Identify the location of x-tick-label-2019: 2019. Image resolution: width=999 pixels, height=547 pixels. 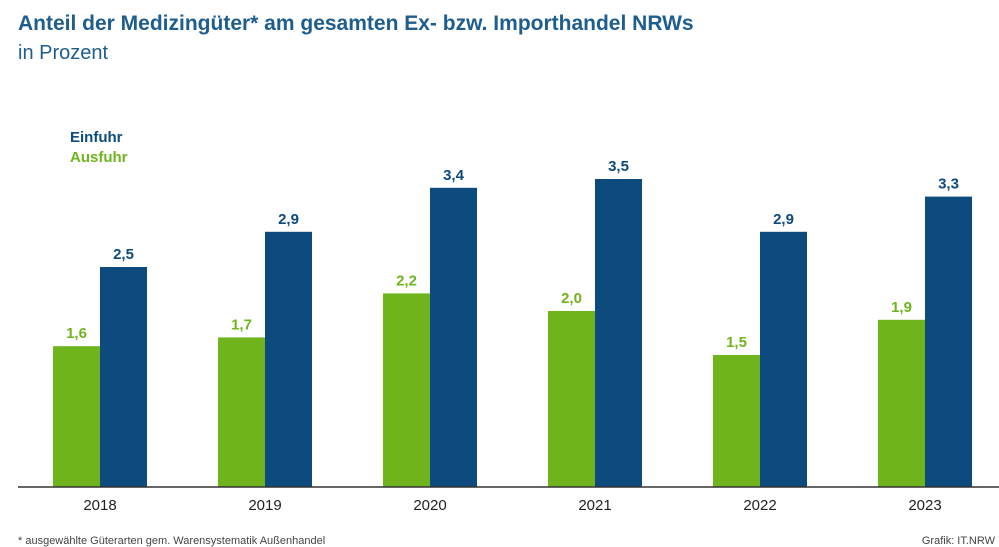
(264, 505).